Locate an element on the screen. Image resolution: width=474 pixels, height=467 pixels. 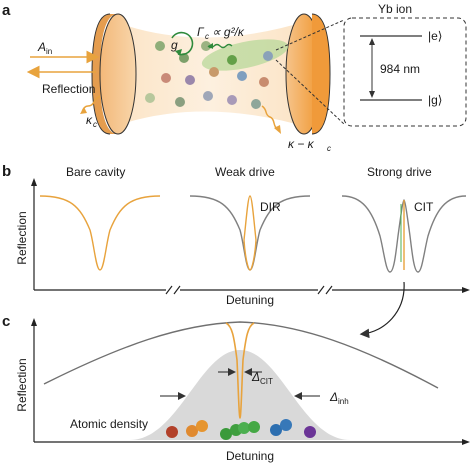
bare-cavity-curve is located at coordinates (100, 233).